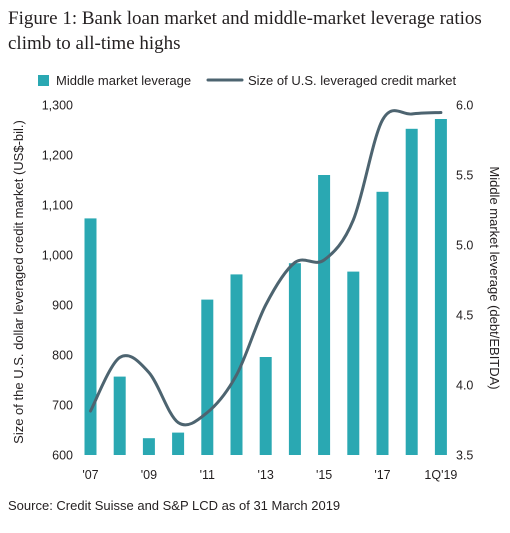 This screenshot has width=510, height=533. I want to click on x-tick-label: '09, so click(149, 475).